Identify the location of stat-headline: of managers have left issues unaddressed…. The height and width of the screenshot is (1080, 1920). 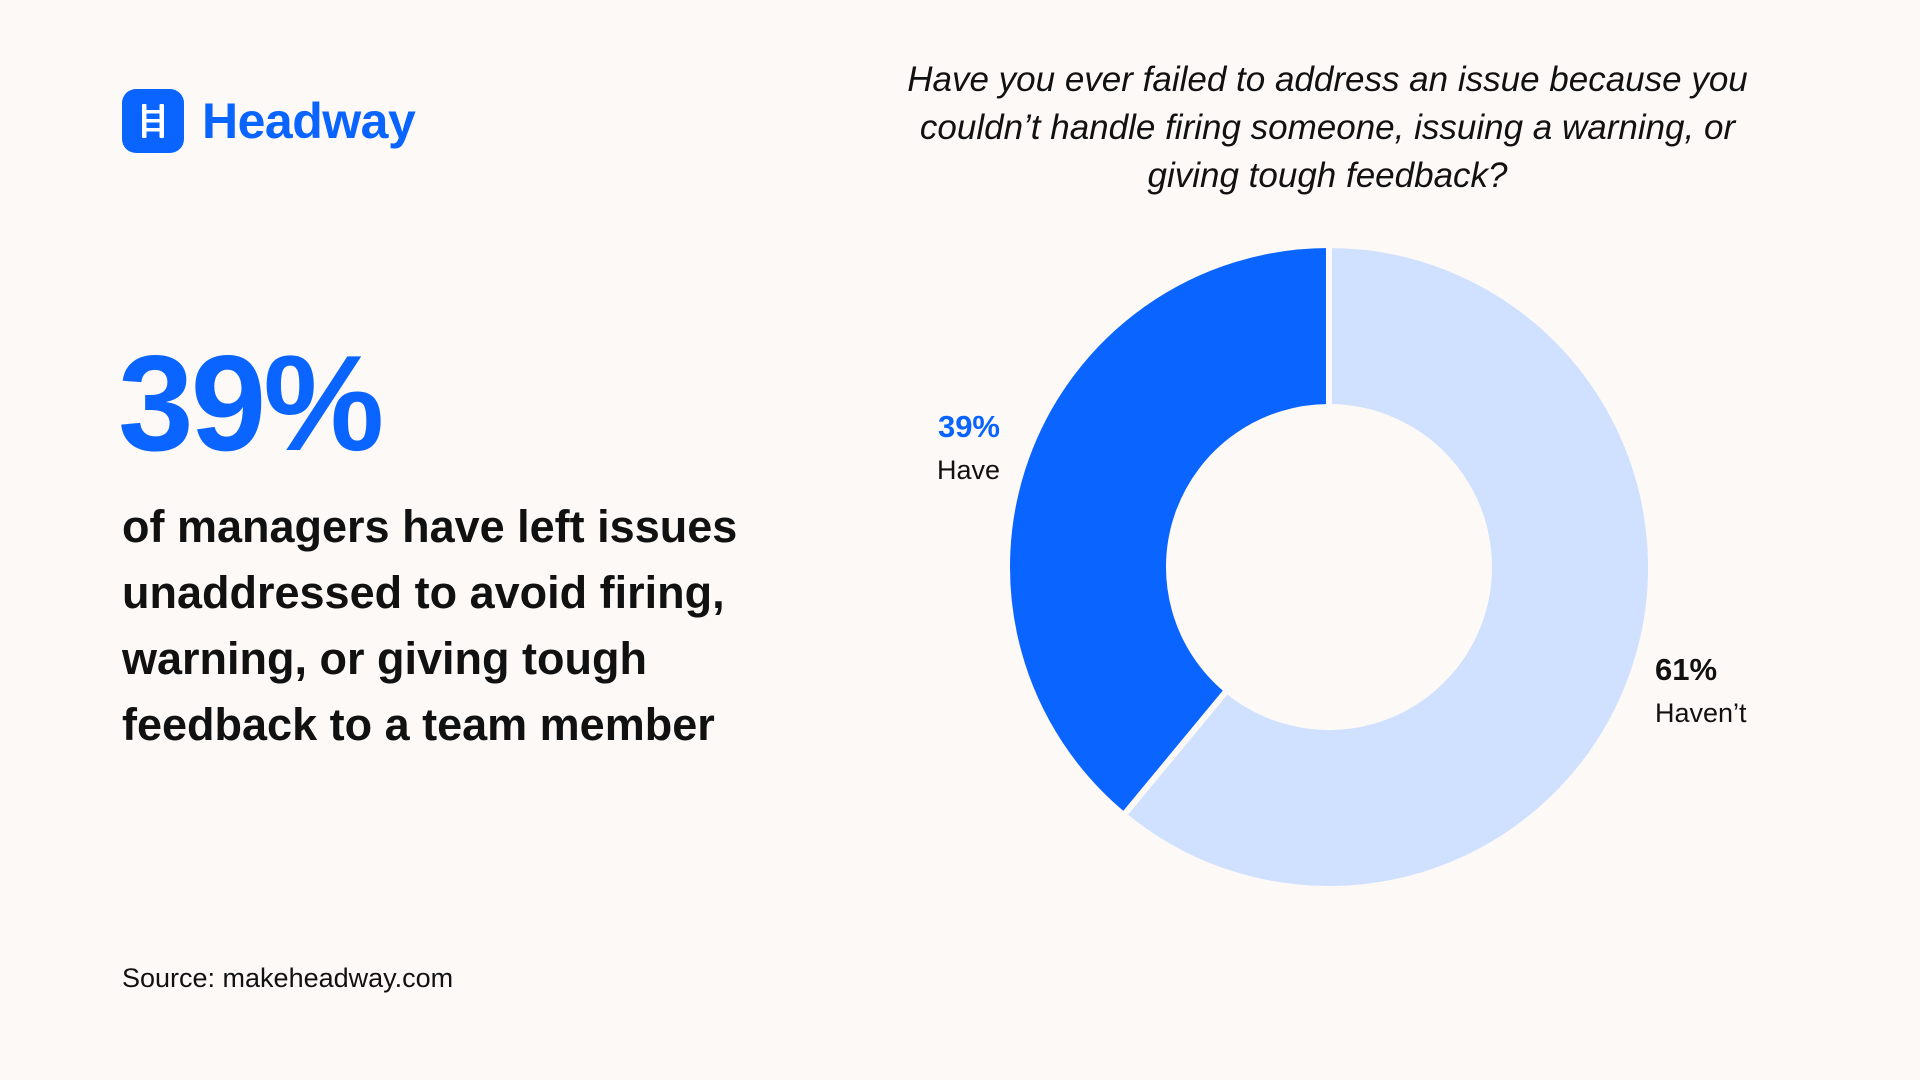
(430, 625).